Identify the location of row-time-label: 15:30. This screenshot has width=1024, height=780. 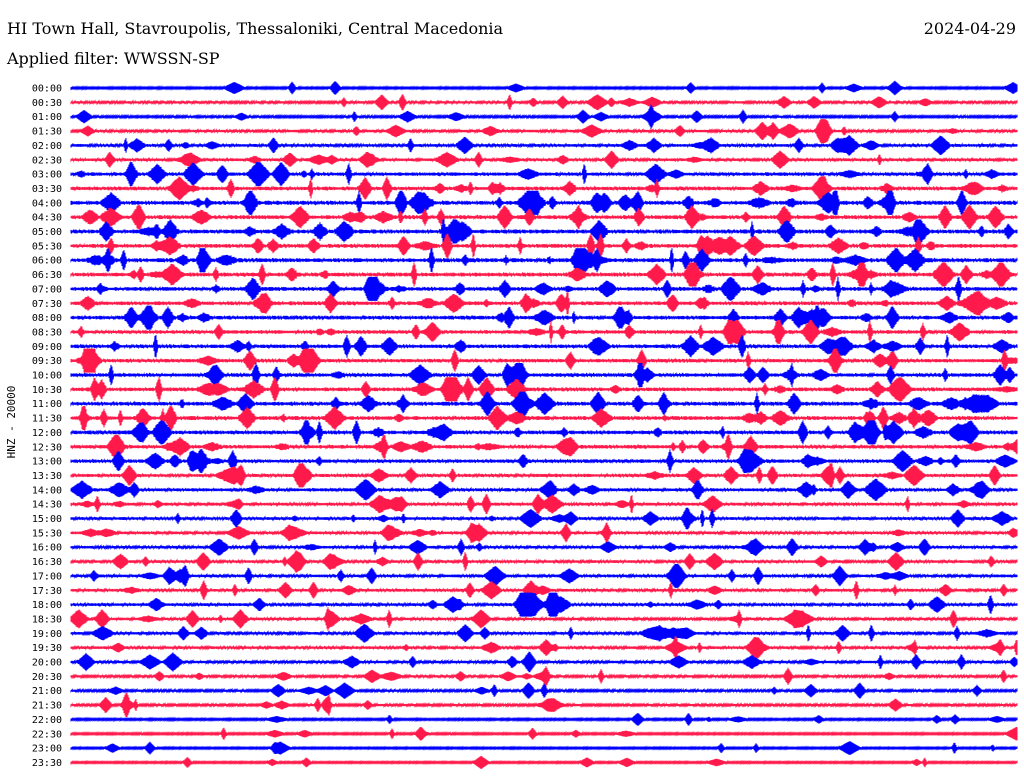
(47, 533).